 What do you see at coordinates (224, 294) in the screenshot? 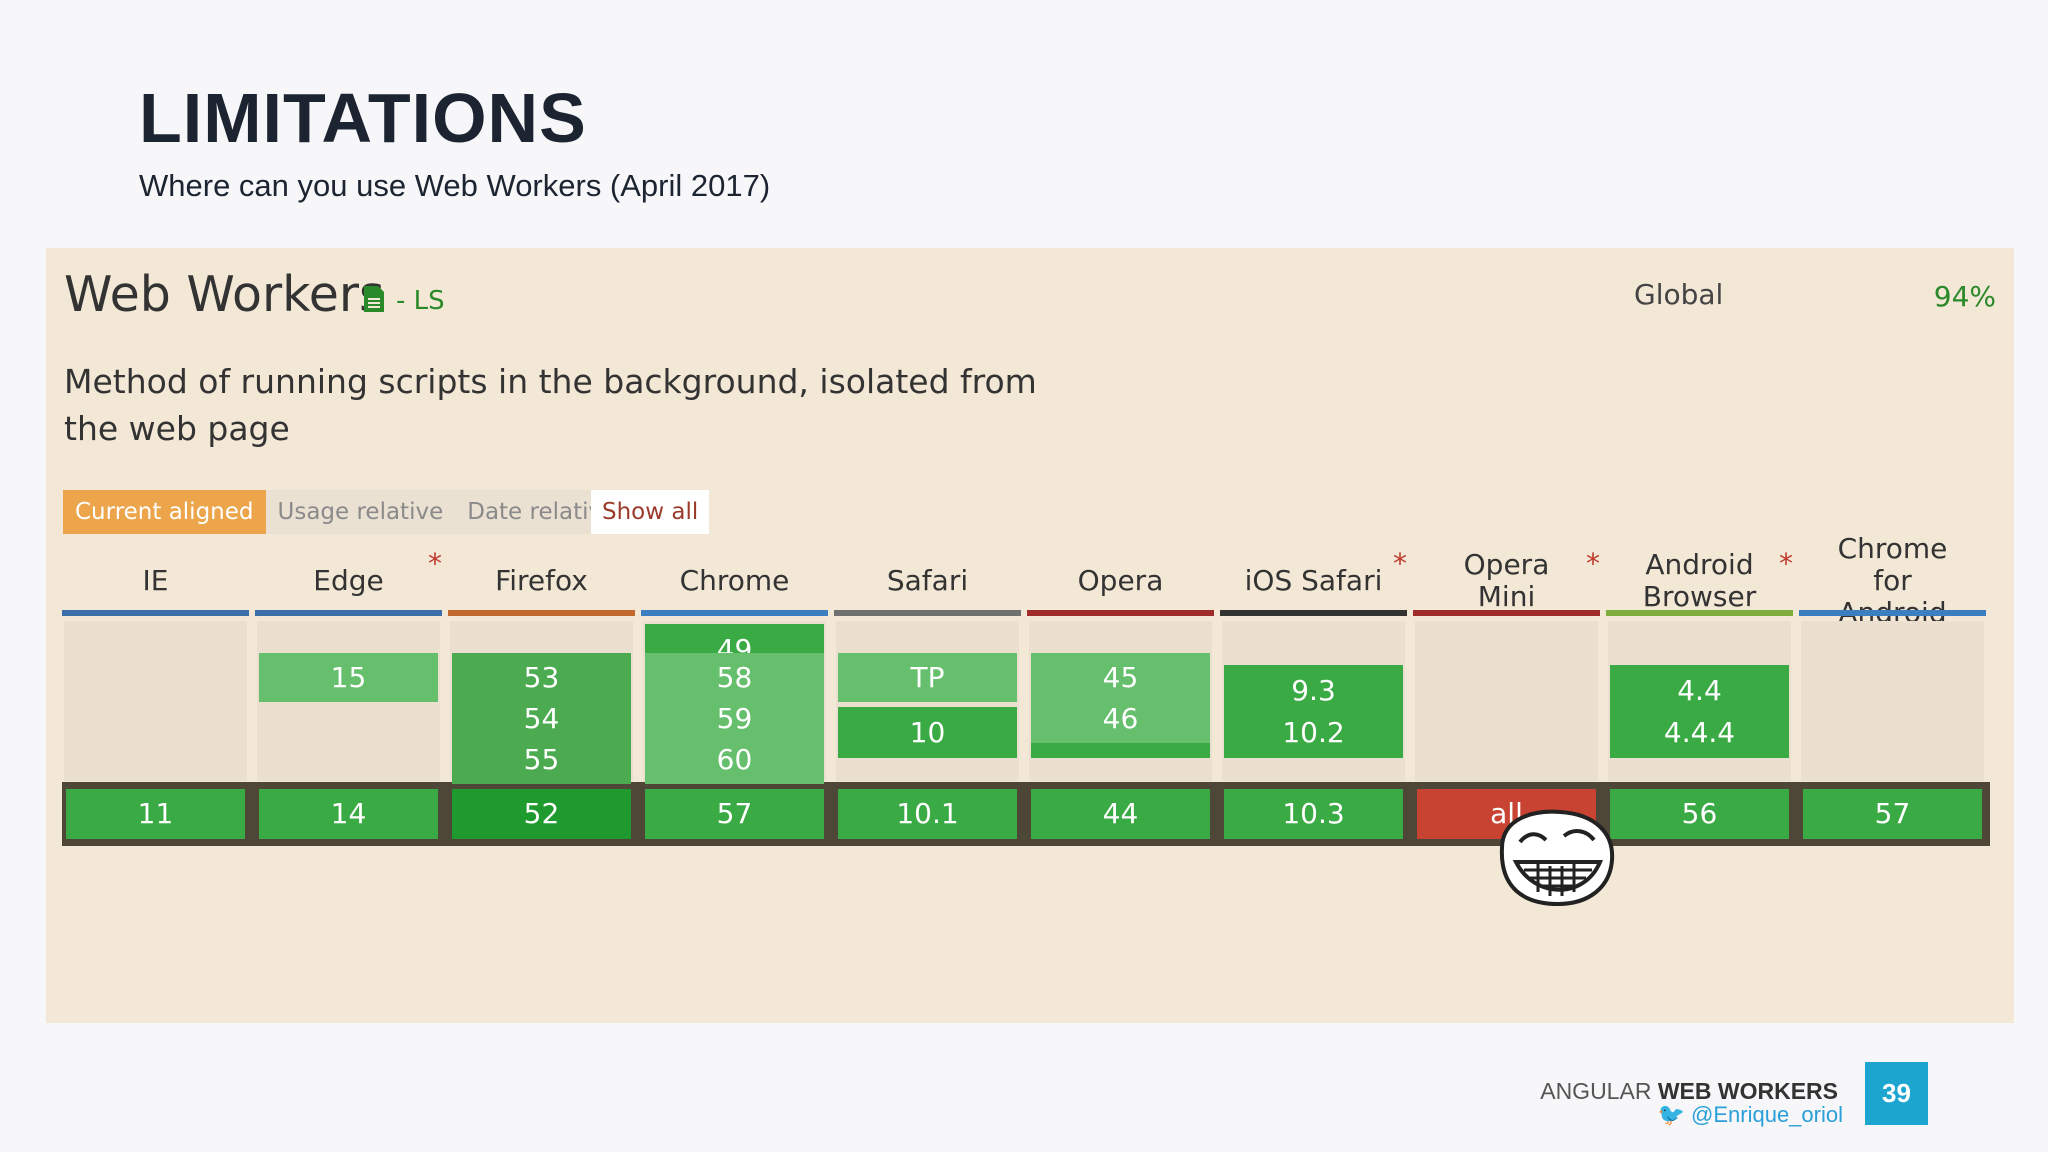
I see `feature-title: Web Workers` at bounding box center [224, 294].